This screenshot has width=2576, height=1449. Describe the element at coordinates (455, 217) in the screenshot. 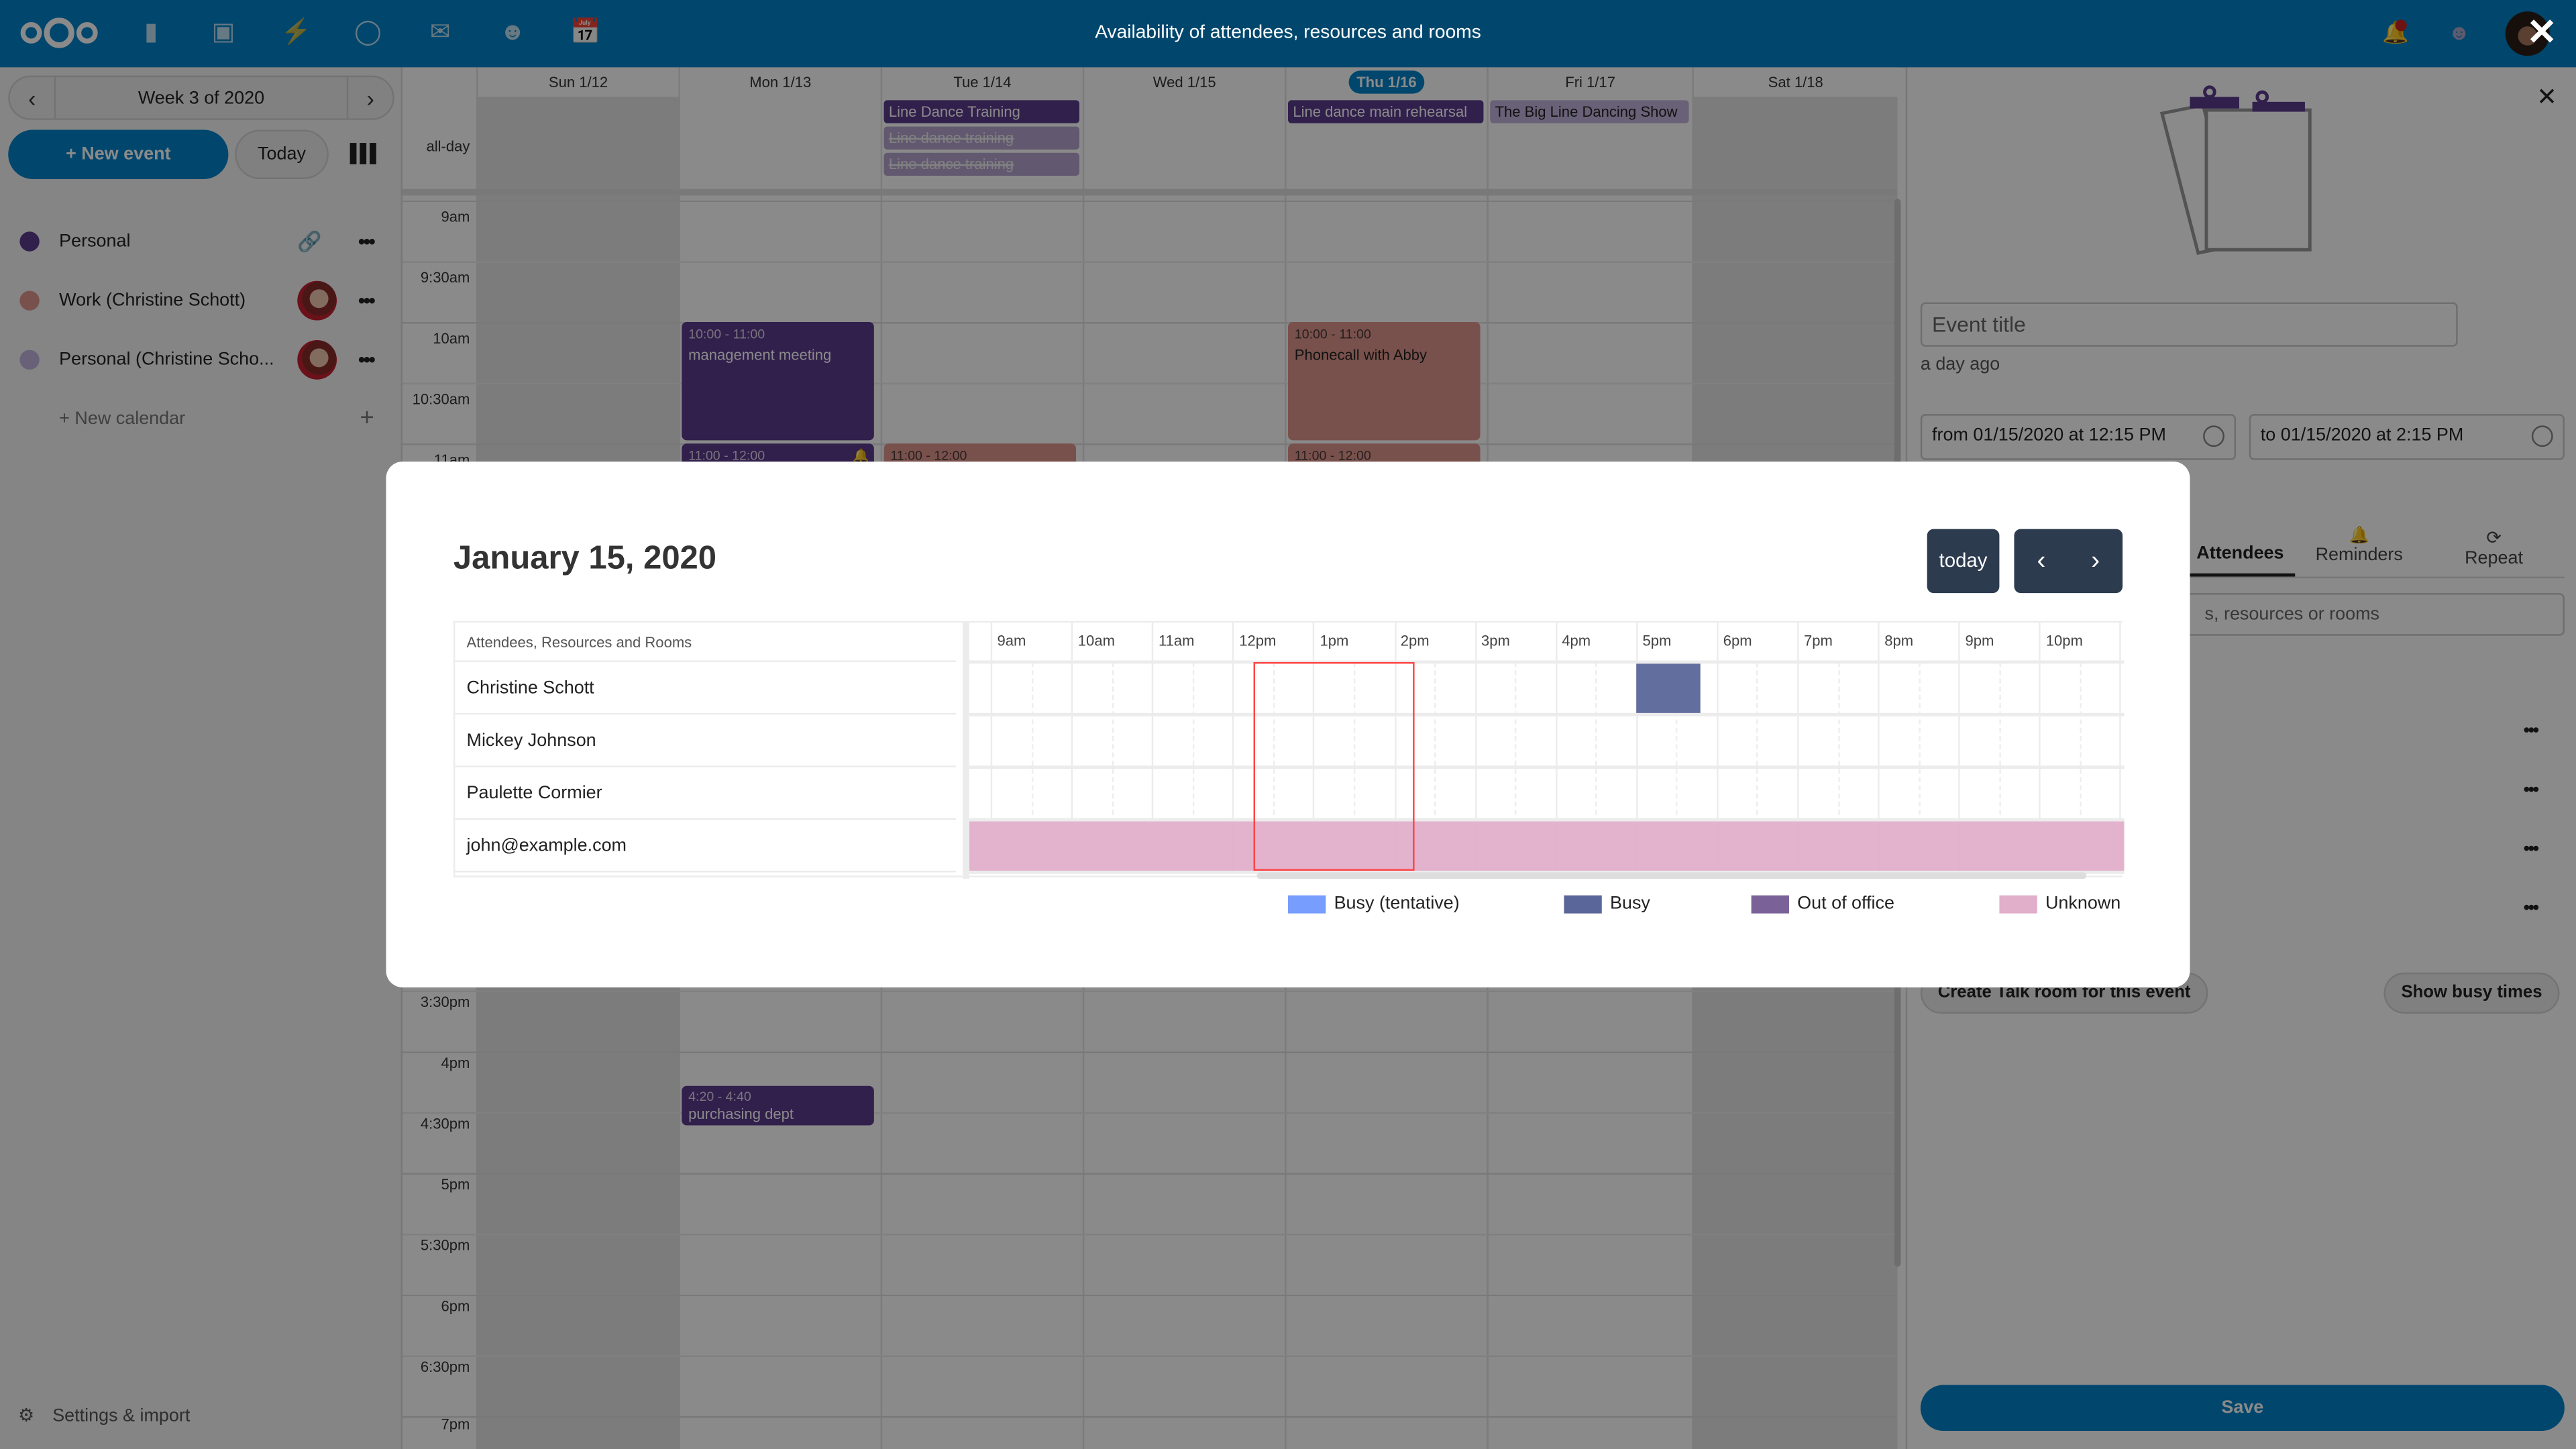

I see `time-label: 9am` at that location.